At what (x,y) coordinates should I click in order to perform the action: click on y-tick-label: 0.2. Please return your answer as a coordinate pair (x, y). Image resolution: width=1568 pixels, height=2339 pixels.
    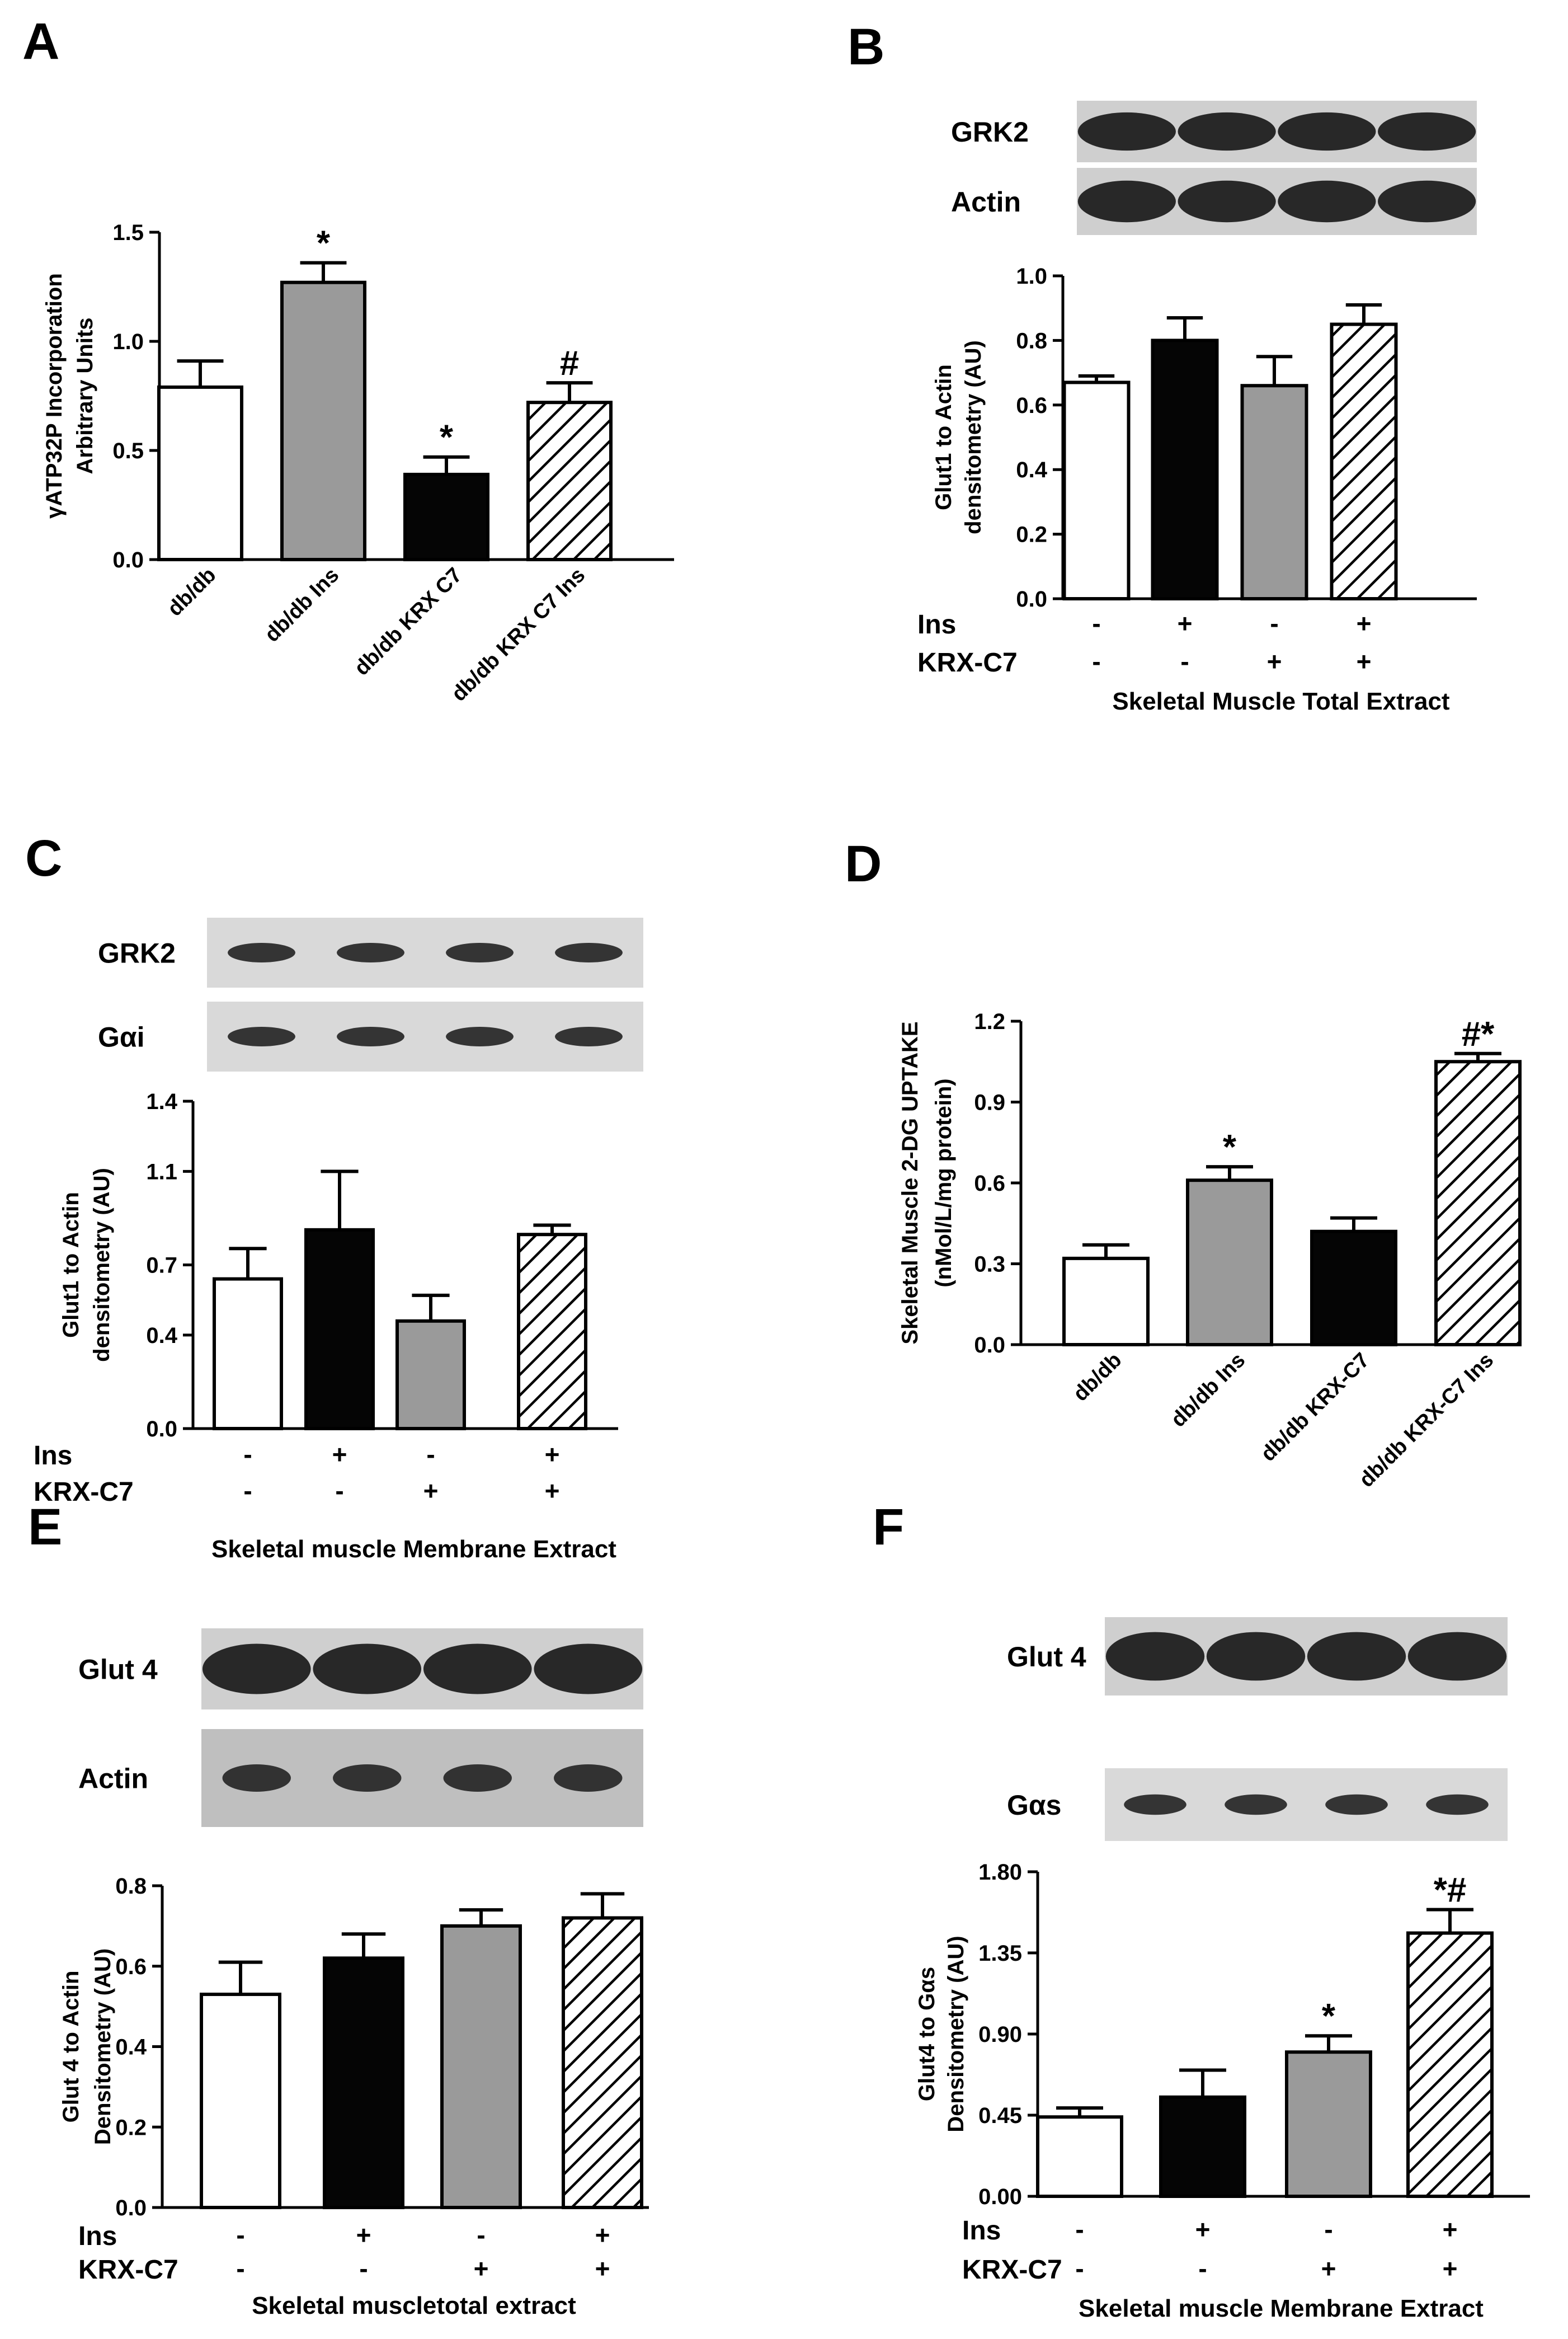
    Looking at the image, I should click on (131, 2127).